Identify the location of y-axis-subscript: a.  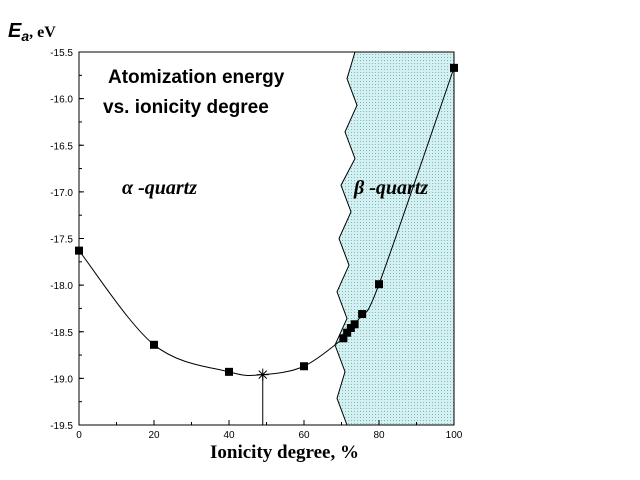
(25, 36).